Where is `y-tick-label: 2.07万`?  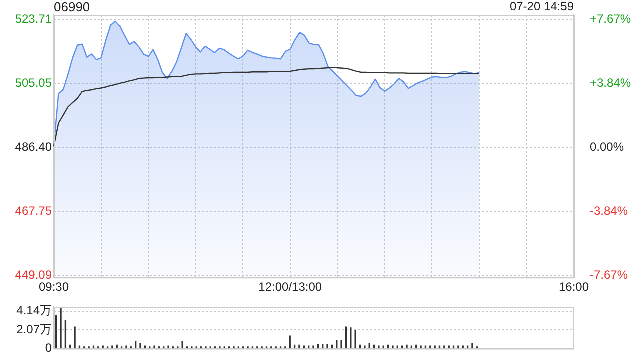 y-tick-label: 2.07万 is located at coordinates (34, 329).